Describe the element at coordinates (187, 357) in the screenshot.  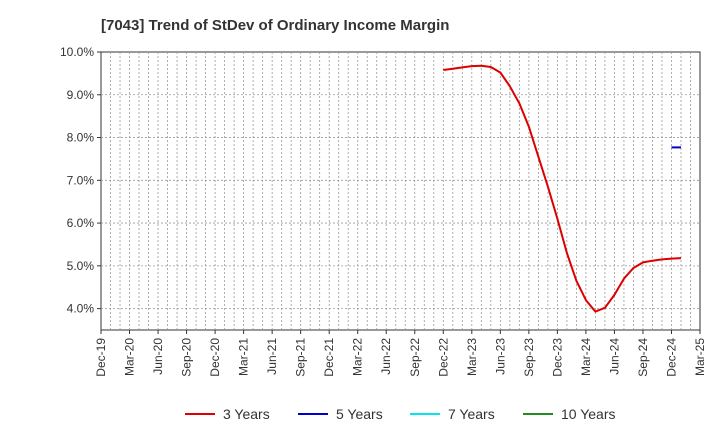
I see `x-tick-label: Sep-20` at that location.